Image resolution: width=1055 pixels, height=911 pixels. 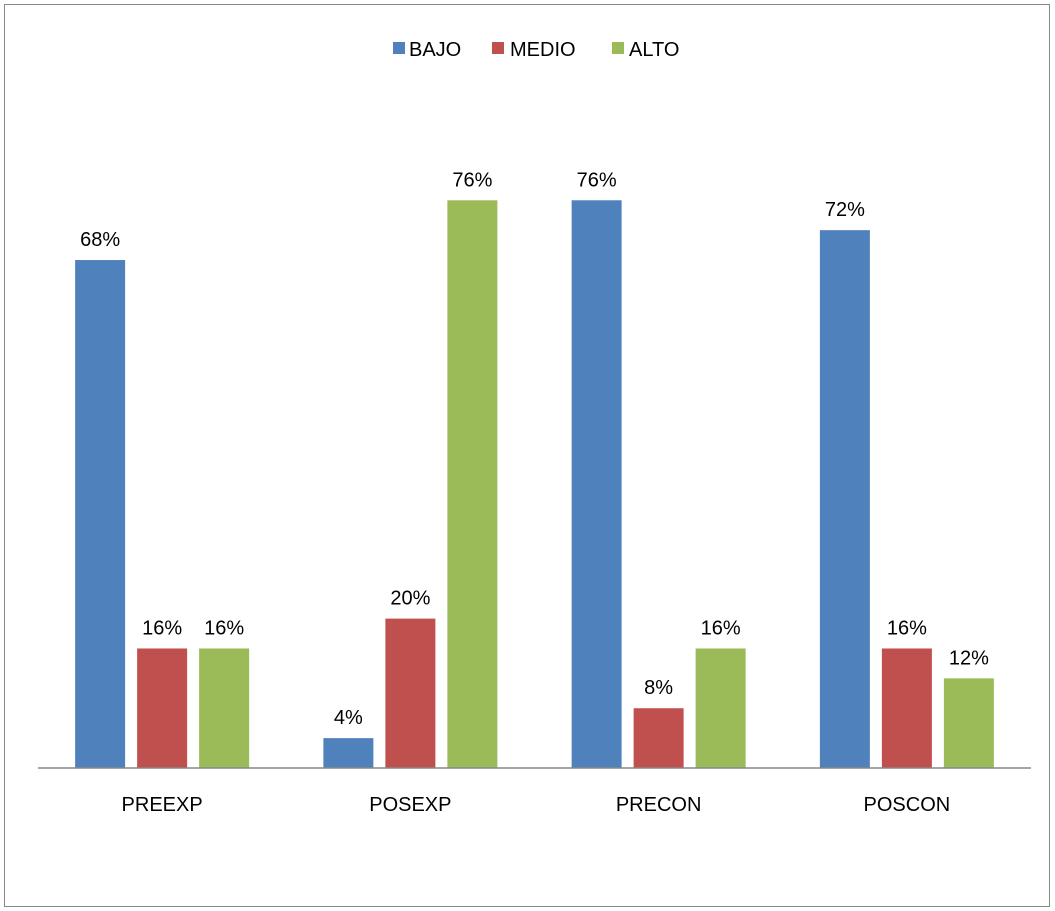 I want to click on x-tick-label-preexp: PREEXP, so click(x=162, y=805).